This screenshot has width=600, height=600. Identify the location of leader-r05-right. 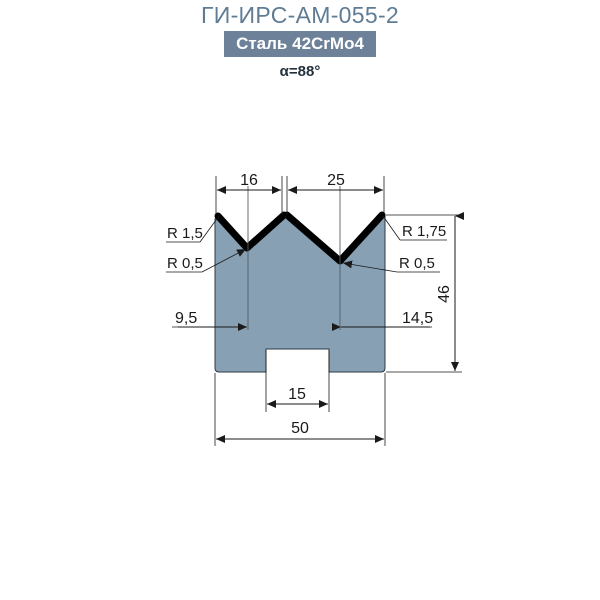
(370, 266).